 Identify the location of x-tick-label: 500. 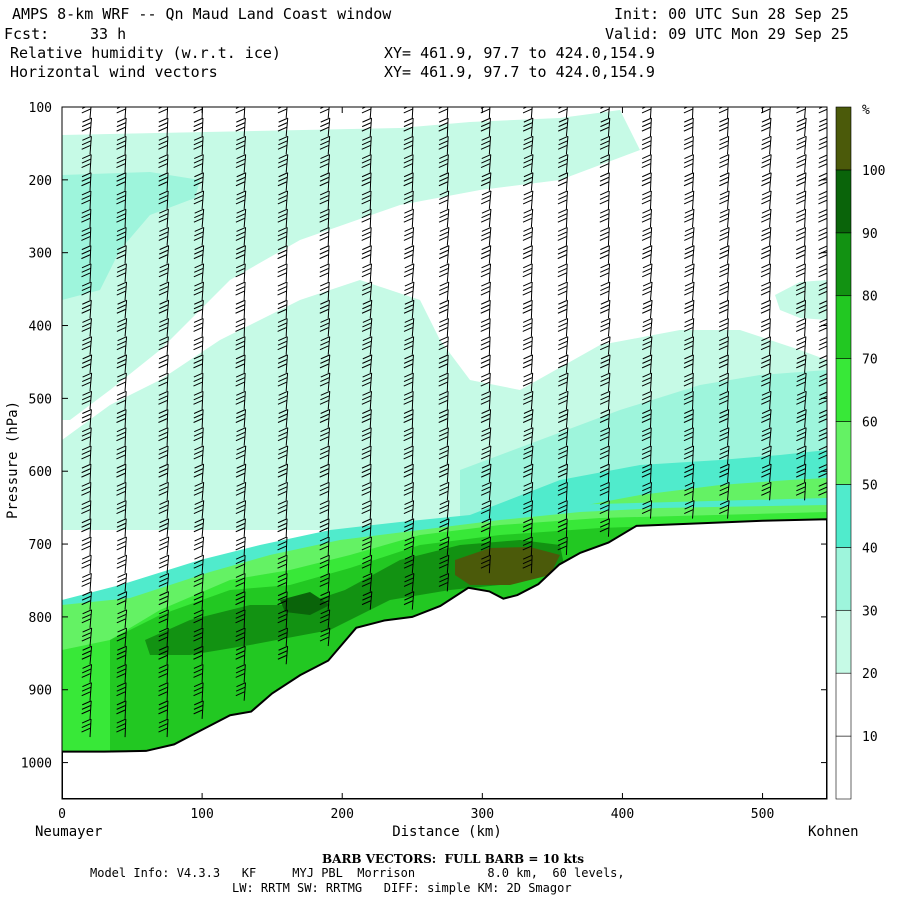
(762, 814).